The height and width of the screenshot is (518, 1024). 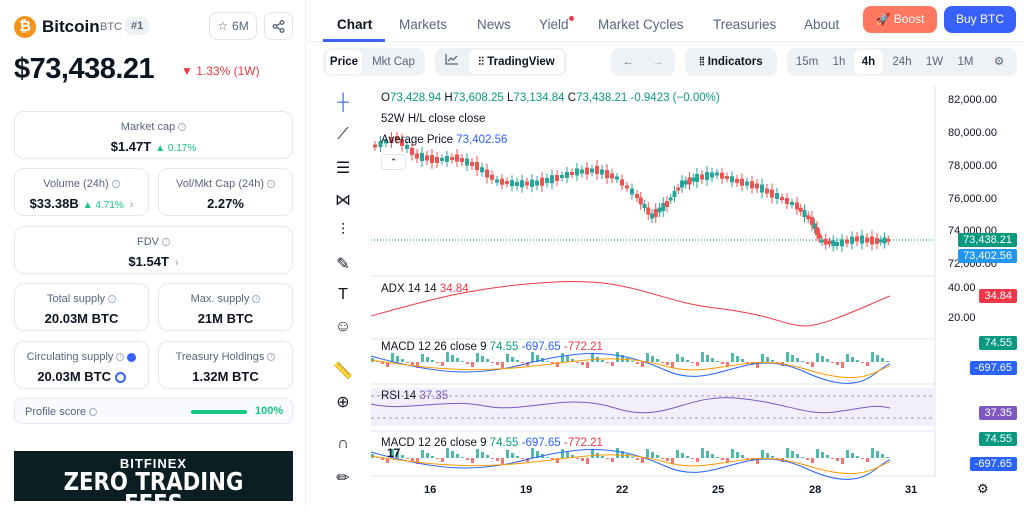 I want to click on macd-signal-tag: -697.65, so click(x=993, y=368).